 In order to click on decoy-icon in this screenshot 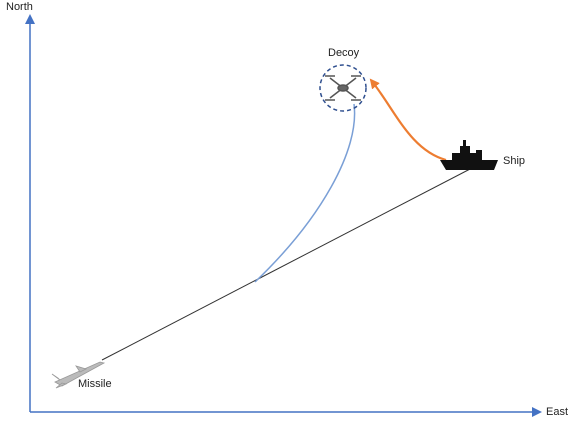, I will do `click(343, 88)`.